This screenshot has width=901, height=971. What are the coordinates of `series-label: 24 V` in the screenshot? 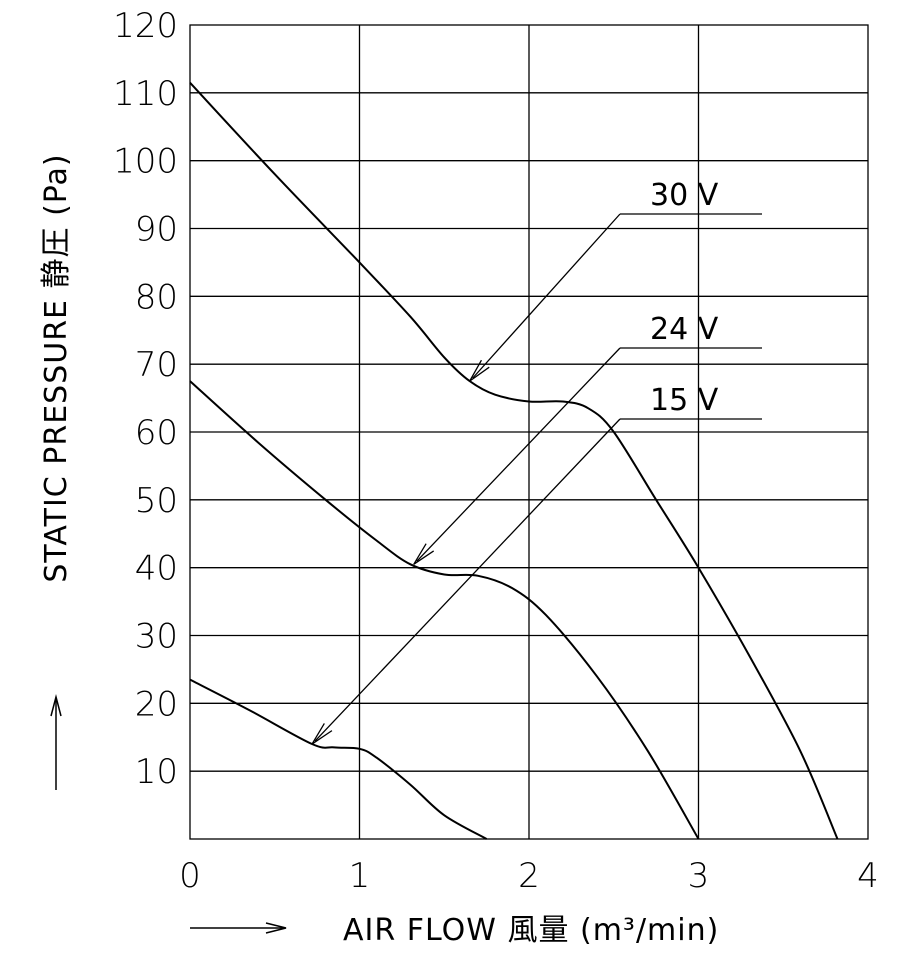 It's located at (684, 329).